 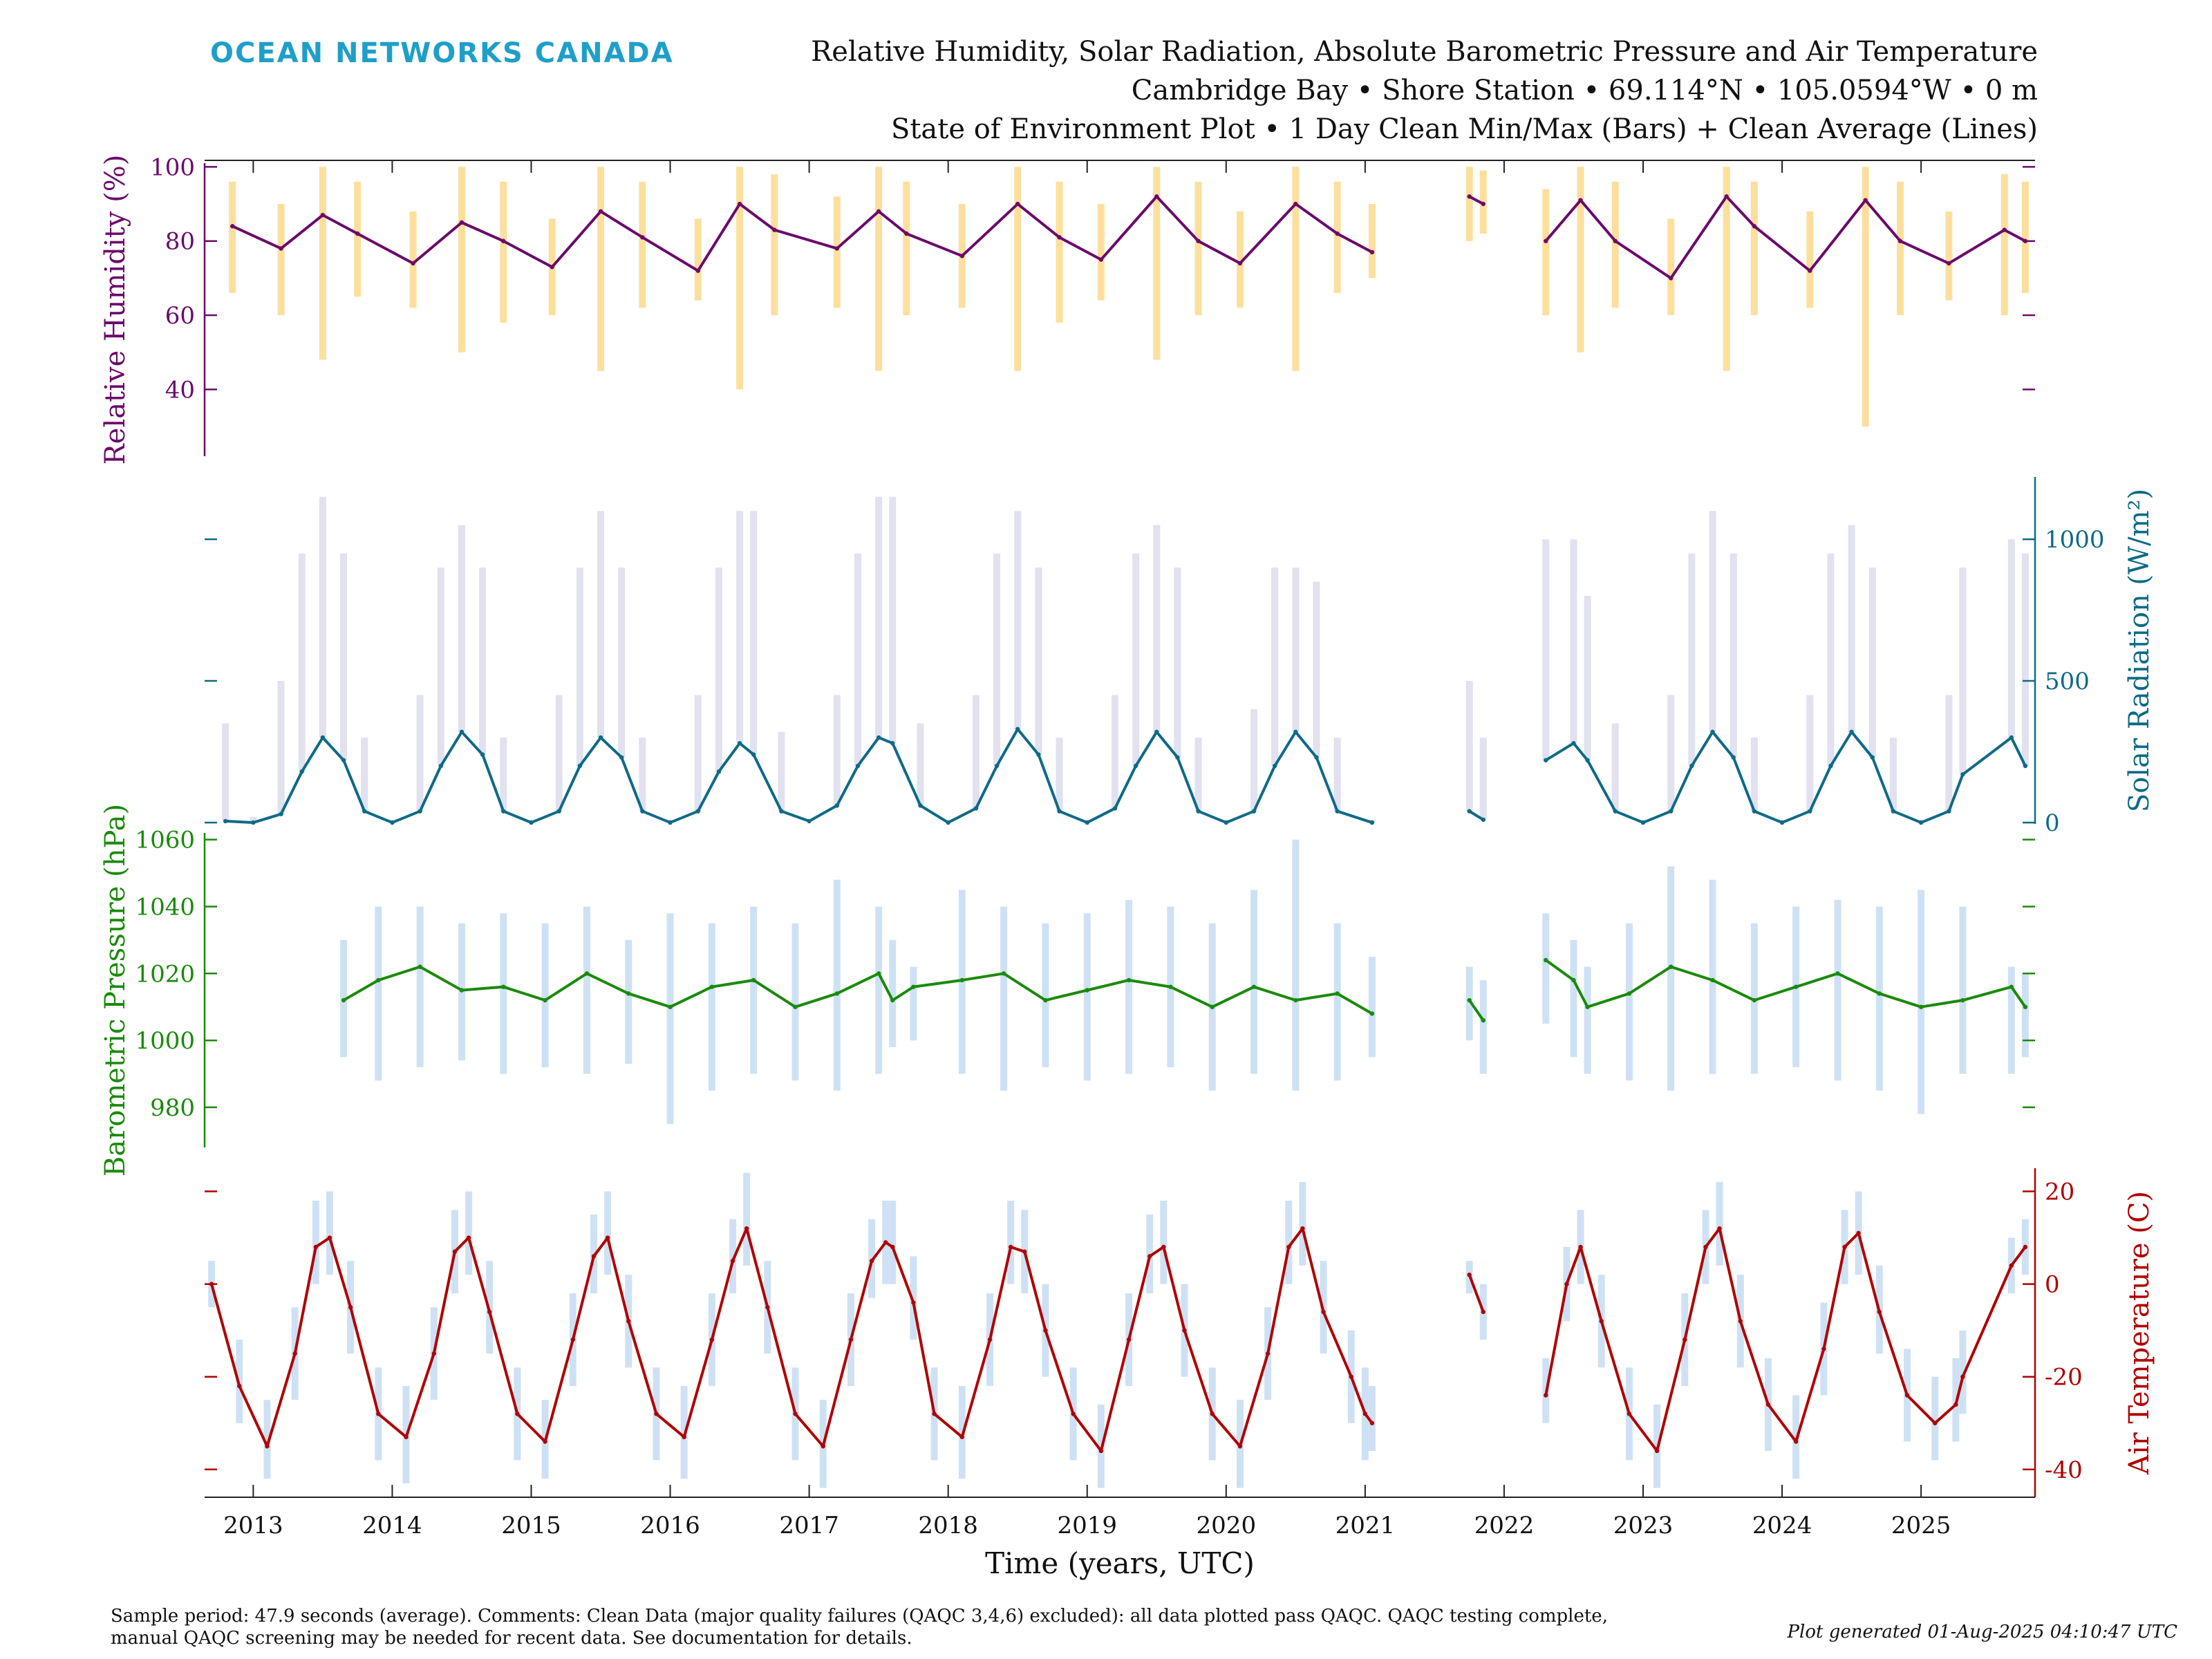 I want to click on humidity-tick-label: 80, so click(x=180, y=242).